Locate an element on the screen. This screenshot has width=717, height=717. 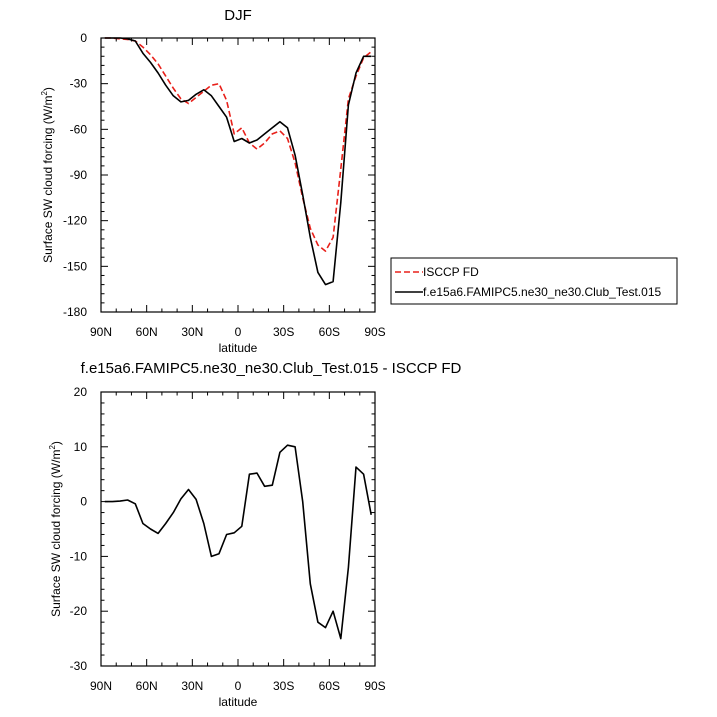
y-tick-label: -180 is located at coordinates (75, 312).